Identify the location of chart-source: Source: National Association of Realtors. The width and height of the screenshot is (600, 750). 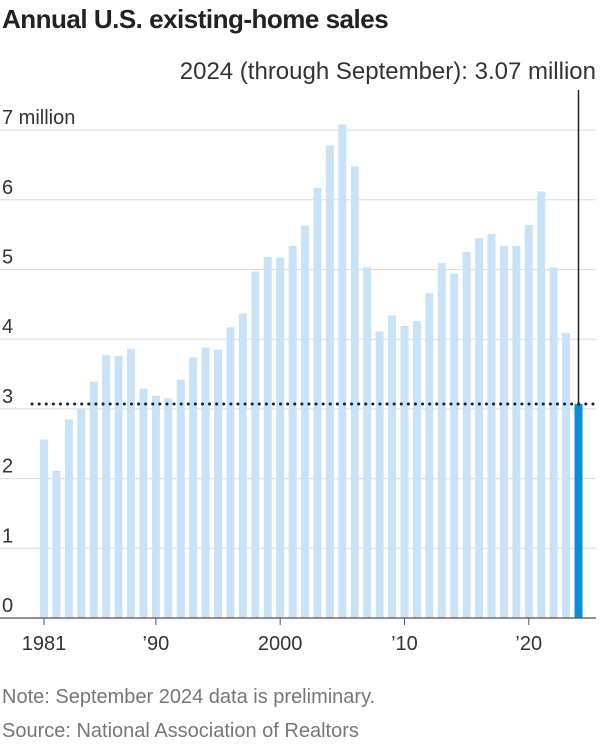
(180, 731).